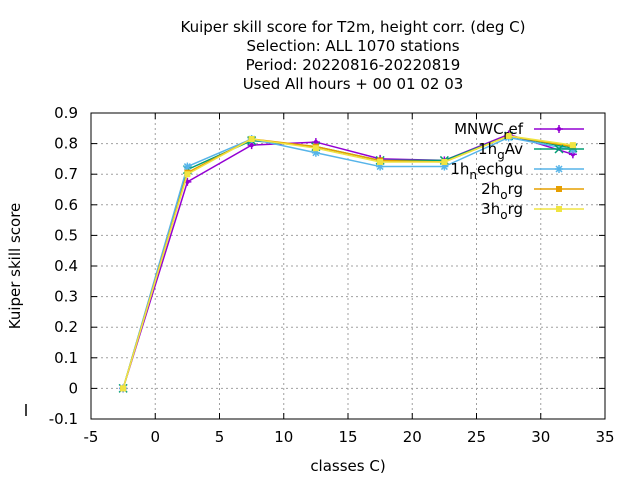  What do you see at coordinates (347, 466) in the screenshot?
I see `x-axis-label: classes C)` at bounding box center [347, 466].